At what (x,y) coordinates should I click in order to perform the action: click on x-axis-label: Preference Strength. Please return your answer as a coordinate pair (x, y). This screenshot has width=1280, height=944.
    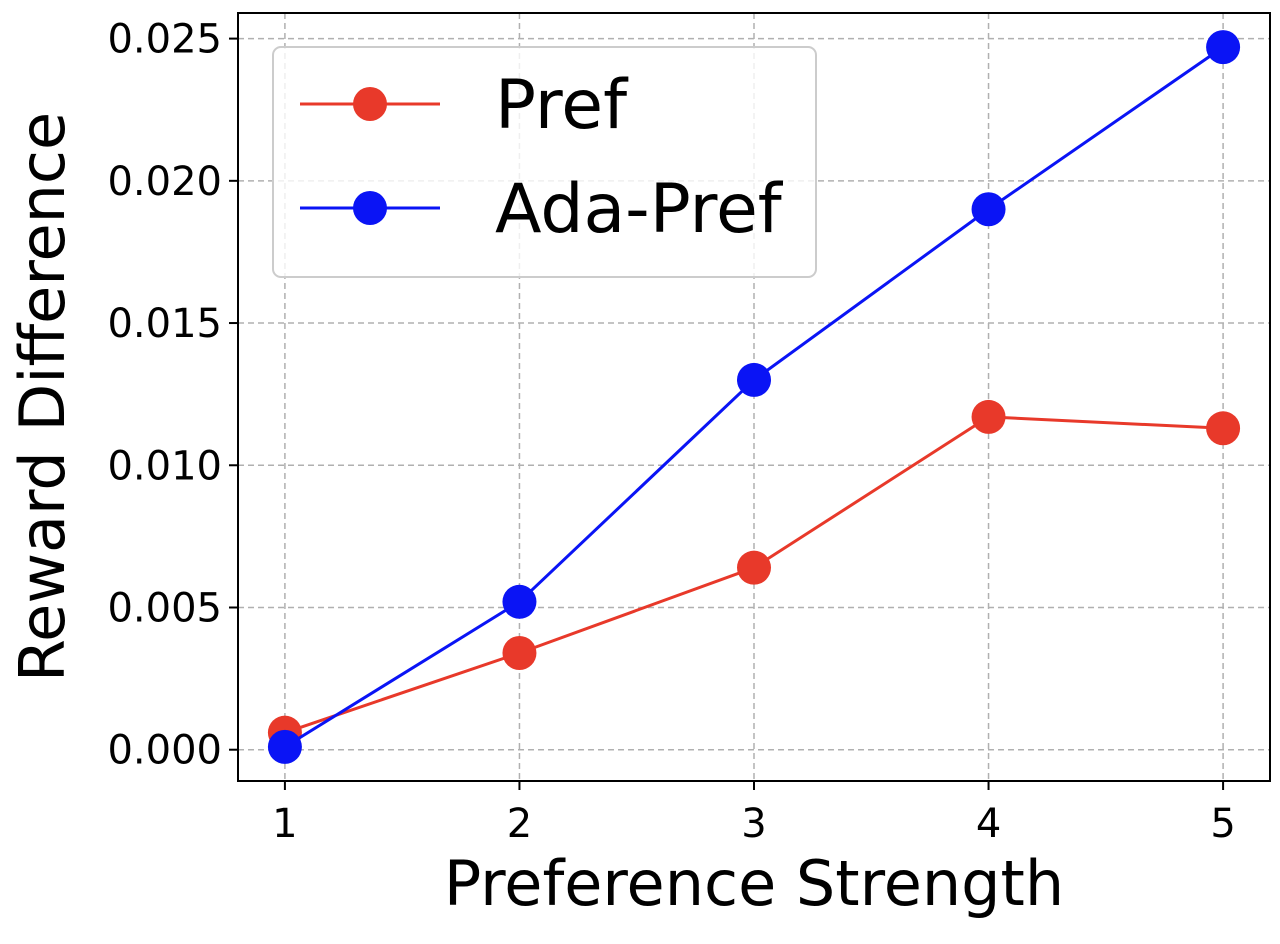
    Looking at the image, I should click on (754, 883).